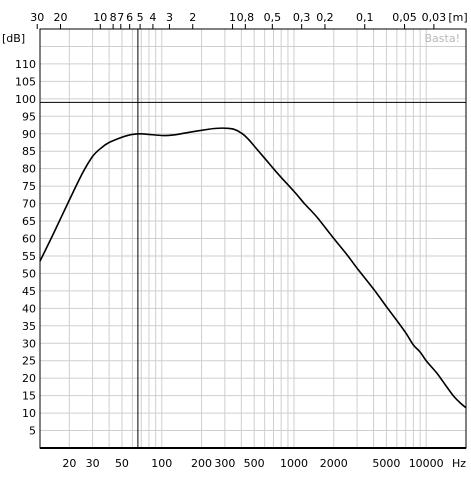 The height and width of the screenshot is (480, 471). I want to click on x-tick-label: 1000, so click(294, 463).